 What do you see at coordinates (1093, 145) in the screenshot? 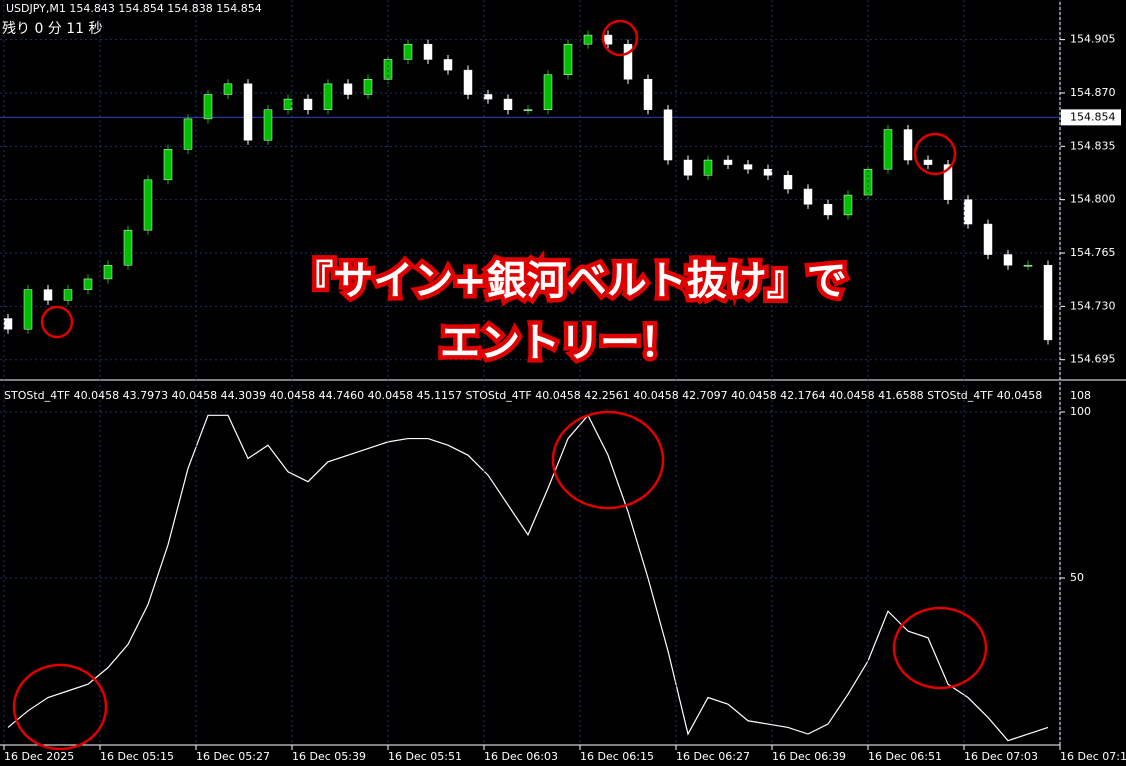
I see `y-tick-label: 154.835` at bounding box center [1093, 145].